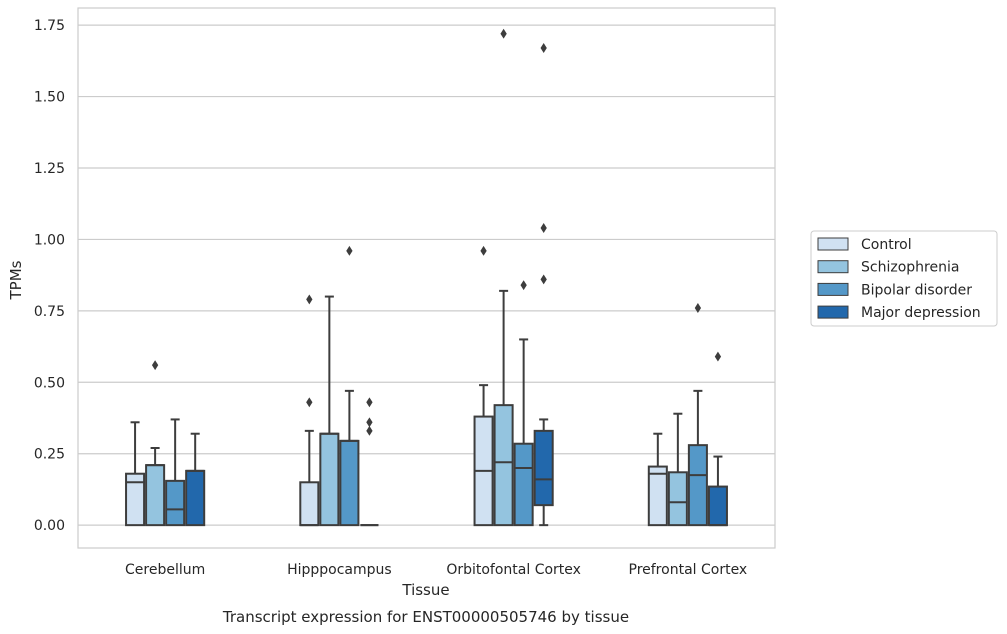 The width and height of the screenshot is (1007, 634). I want to click on y-tick-label: 1.75, so click(49, 26).